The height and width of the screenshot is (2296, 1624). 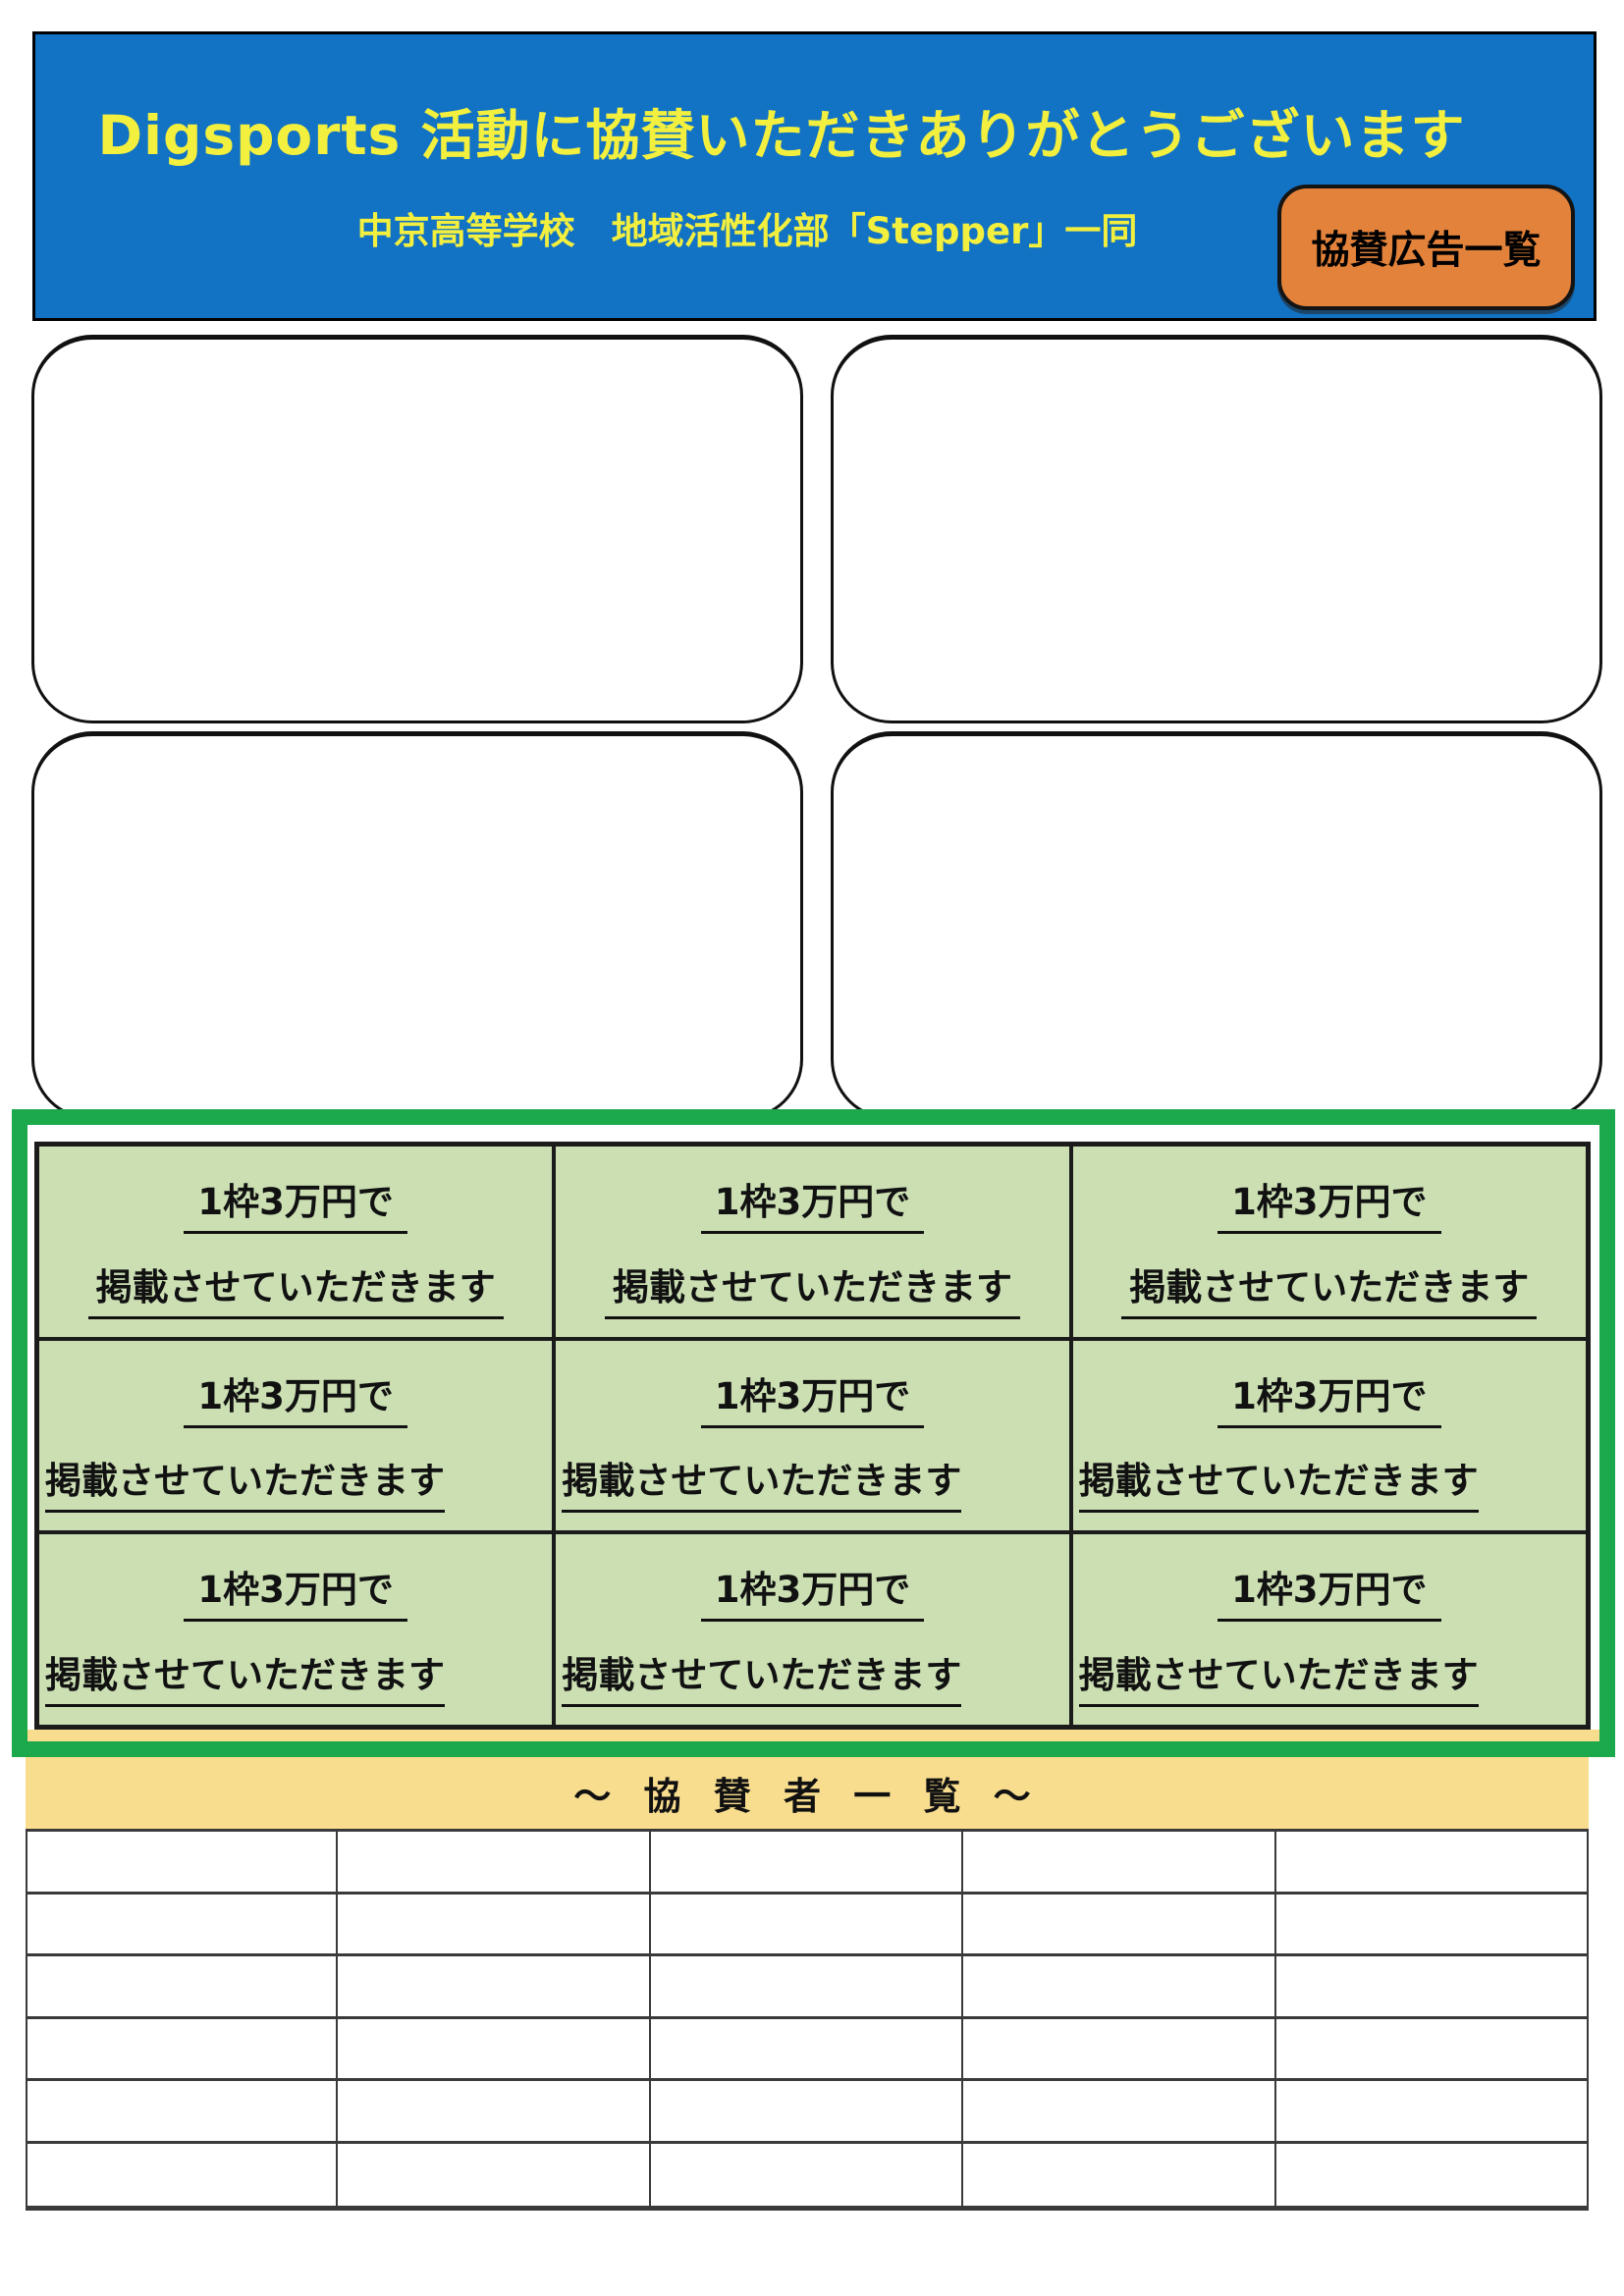 I want to click on page-subtitle: 中京高等学校 地域活性化部「Stepper」一同, so click(x=747, y=231).